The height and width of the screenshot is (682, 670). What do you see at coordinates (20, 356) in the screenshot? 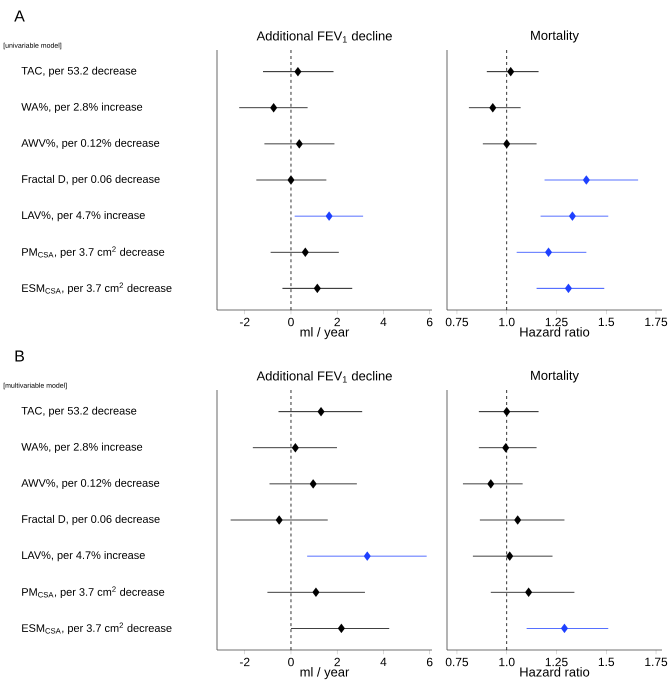
I see `text: B` at bounding box center [20, 356].